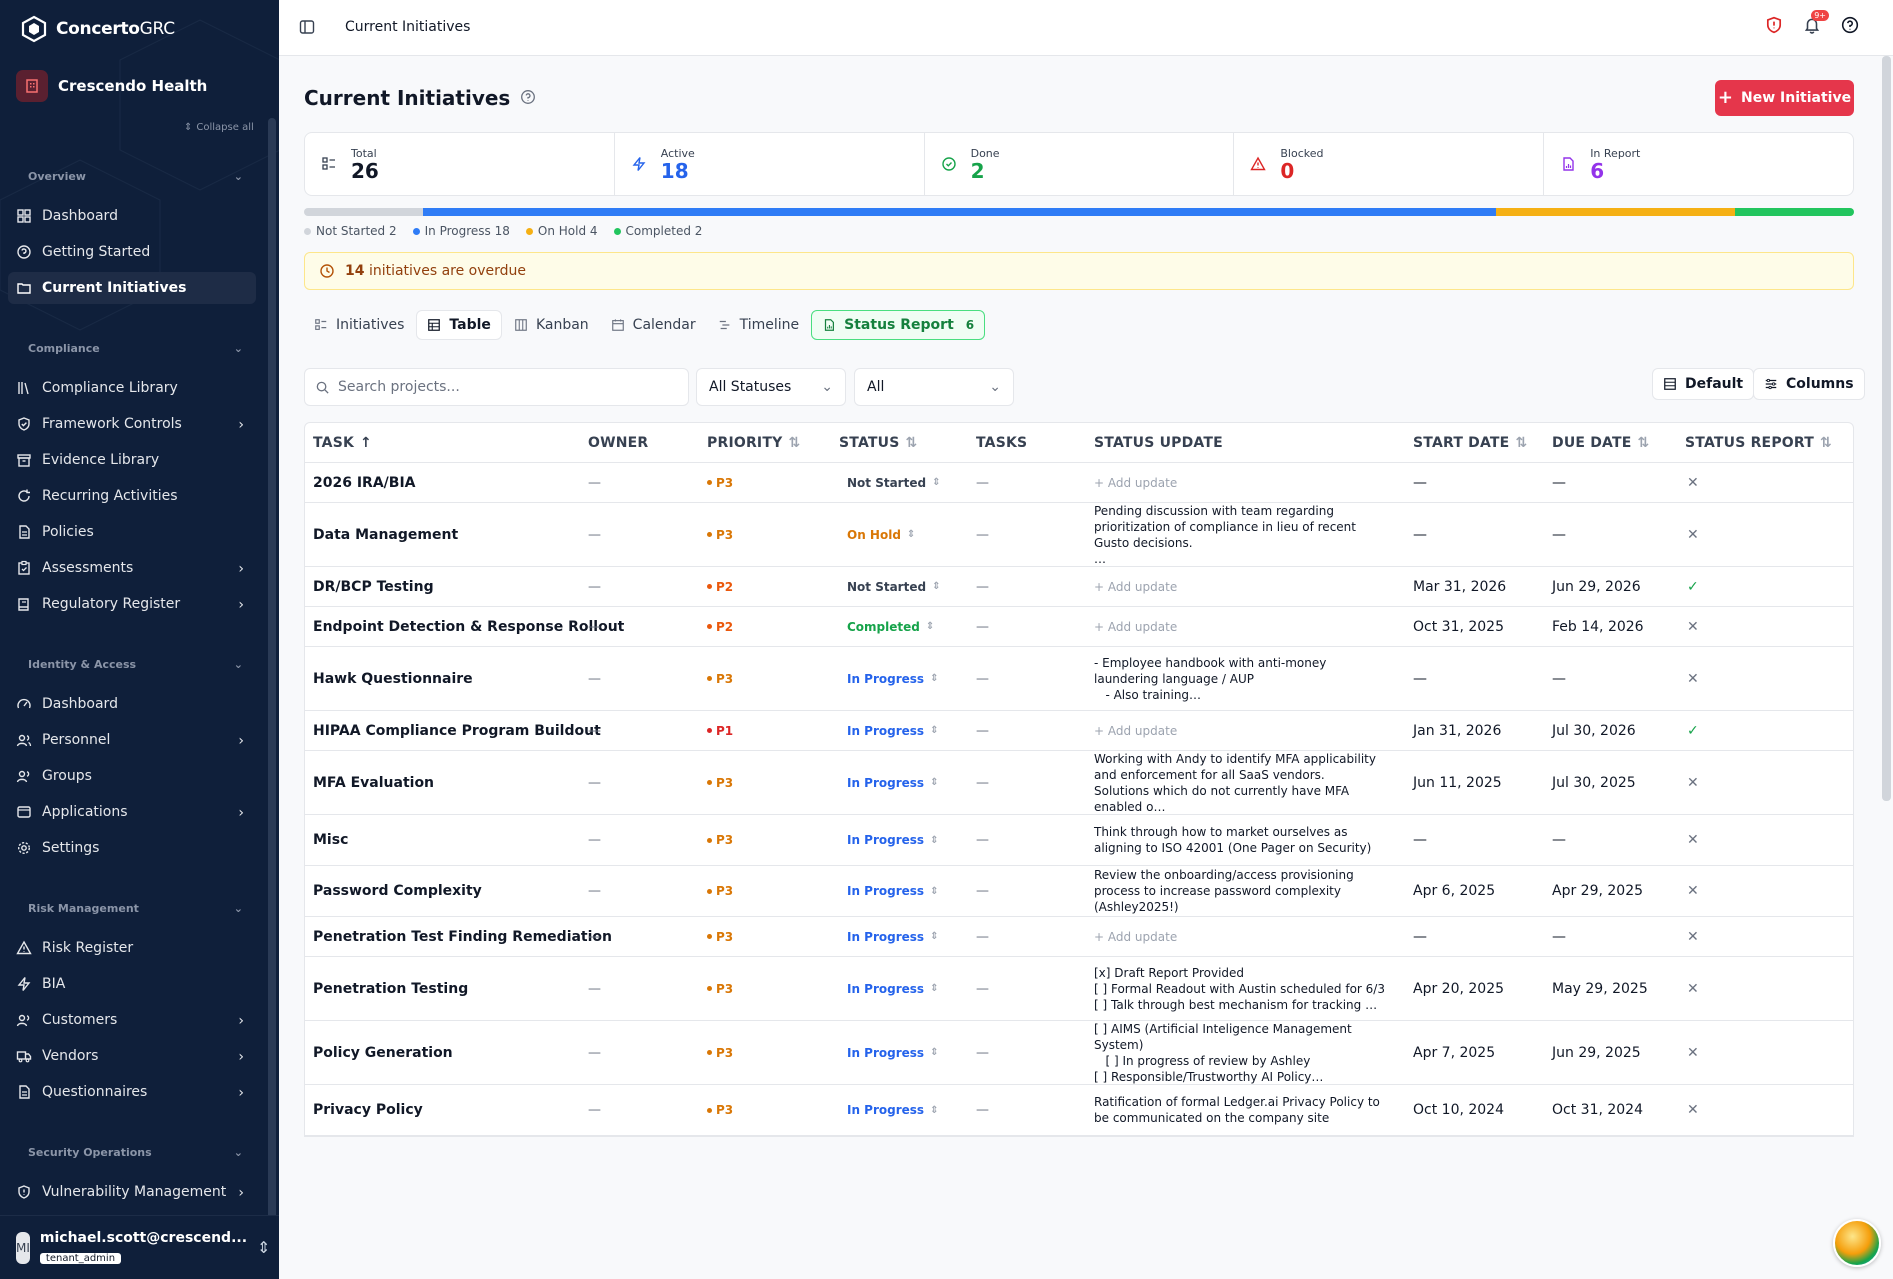 This screenshot has width=1893, height=1279. Describe the element at coordinates (111, 86) in the screenshot. I see `org-switcher: Crescendo Health` at that location.